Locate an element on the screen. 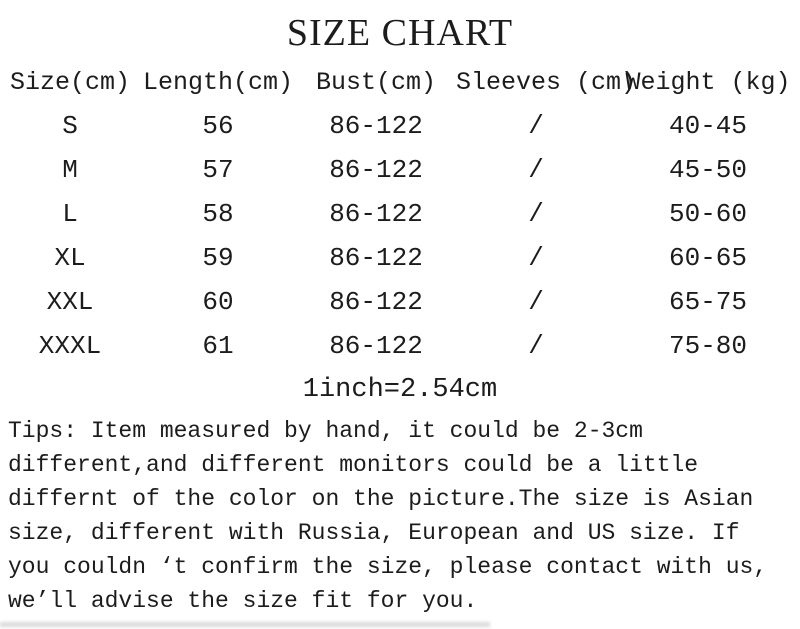 Image resolution: width=800 pixels, height=629 pixels. table-row-m: M 57 86-122 / 45-50 is located at coordinates (400, 170).